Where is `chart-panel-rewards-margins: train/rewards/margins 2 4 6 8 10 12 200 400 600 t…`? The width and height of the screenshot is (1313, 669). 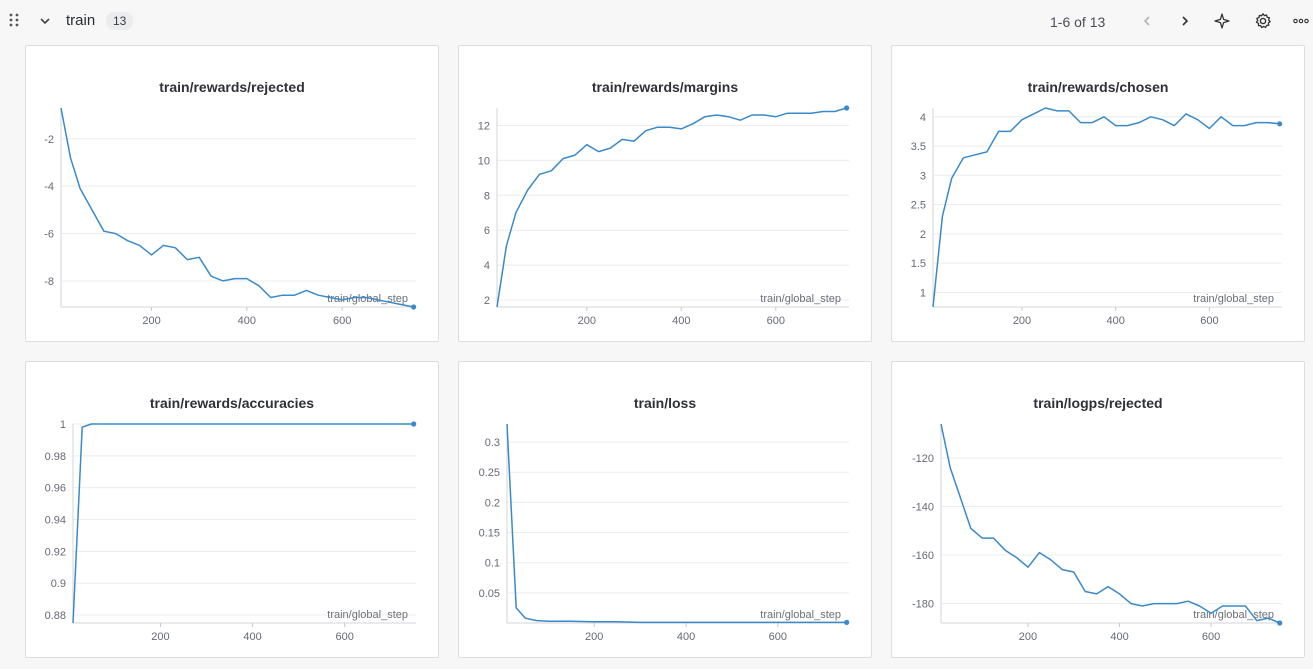 chart-panel-rewards-margins: train/rewards/margins 2 4 6 8 10 12 200 400 600 t… is located at coordinates (665, 193).